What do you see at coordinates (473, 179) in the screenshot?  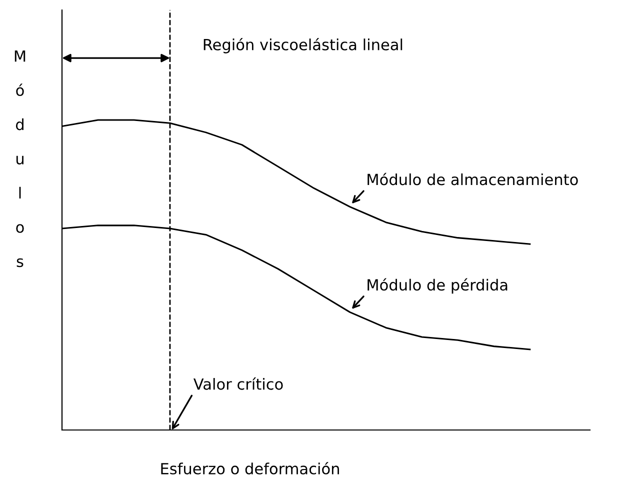 I see `series-label: Módulo de almacenamiento` at bounding box center [473, 179].